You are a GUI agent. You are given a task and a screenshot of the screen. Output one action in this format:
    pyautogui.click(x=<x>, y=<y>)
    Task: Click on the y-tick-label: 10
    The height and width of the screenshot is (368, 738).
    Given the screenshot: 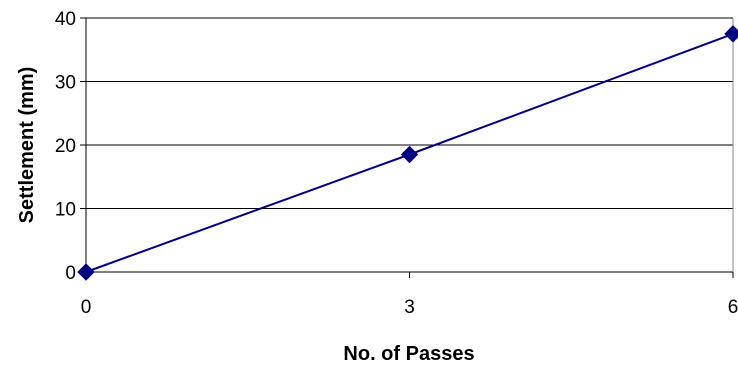 What is the action you would take?
    pyautogui.click(x=65, y=210)
    